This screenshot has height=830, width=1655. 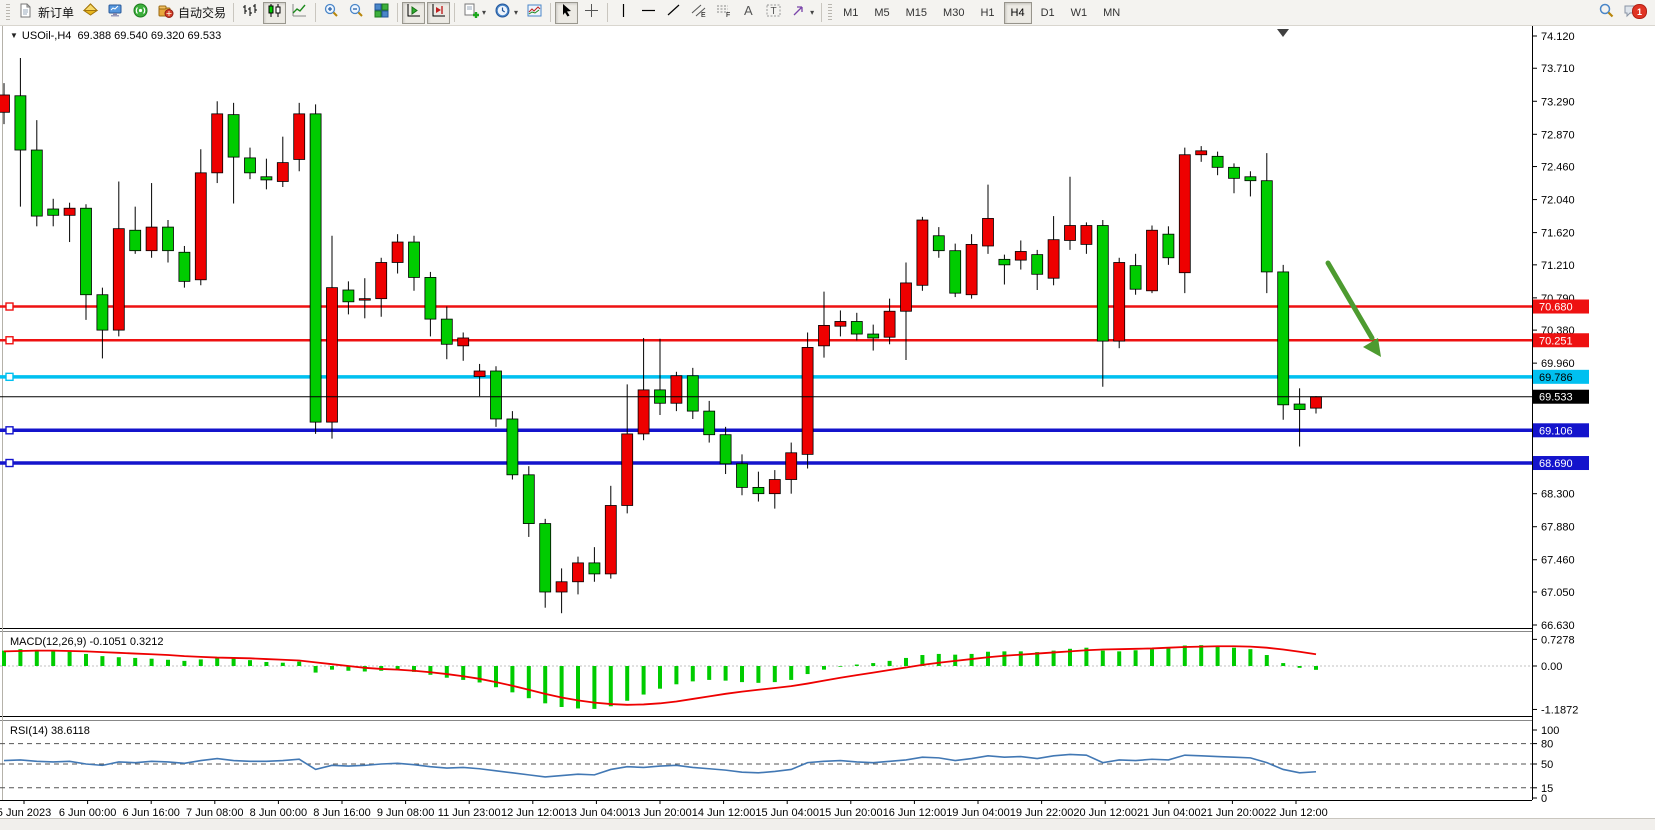 What do you see at coordinates (724, 812) in the screenshot?
I see `time-axis-label: 14 Jun 12:00` at bounding box center [724, 812].